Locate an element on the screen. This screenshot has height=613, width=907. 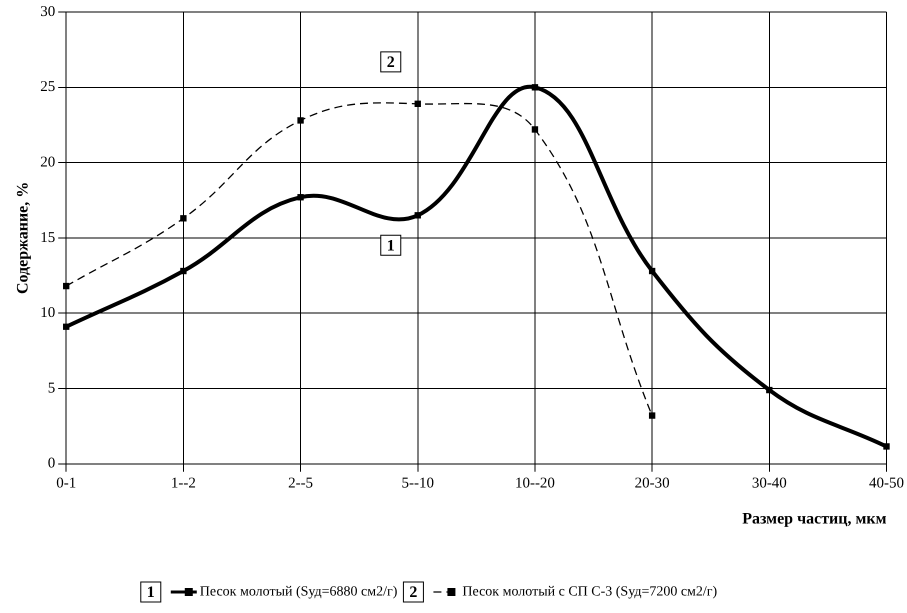
annotation: 1 is located at coordinates (390, 245).